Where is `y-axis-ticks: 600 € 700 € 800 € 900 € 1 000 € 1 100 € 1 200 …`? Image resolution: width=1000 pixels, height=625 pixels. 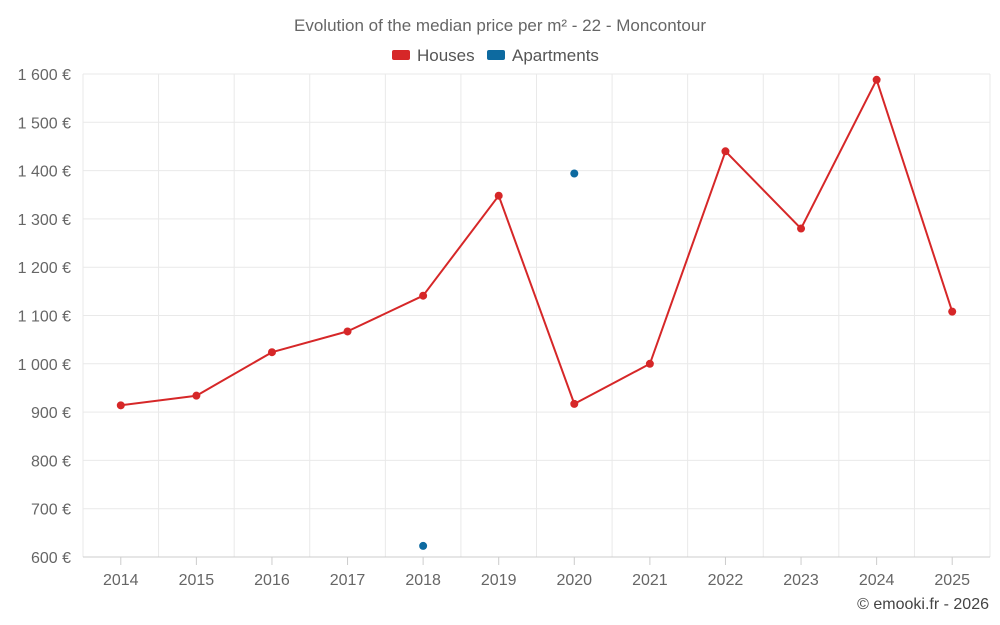
y-axis-ticks: 600 € 700 € 800 € 900 € 1 000 € 1 100 € 1 200 … is located at coordinates (44, 317).